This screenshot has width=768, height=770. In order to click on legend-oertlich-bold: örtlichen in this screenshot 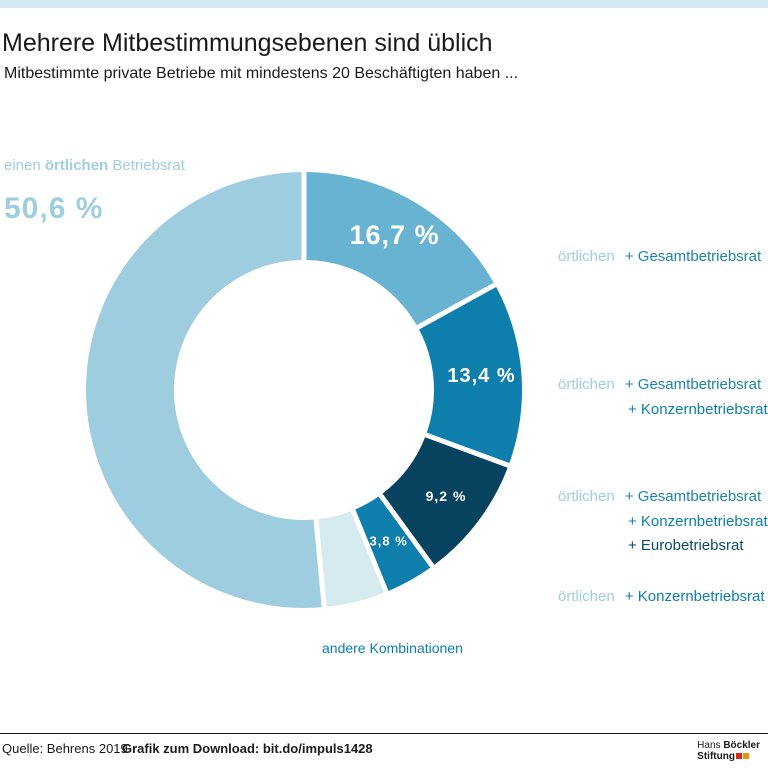, I will do `click(76, 165)`.